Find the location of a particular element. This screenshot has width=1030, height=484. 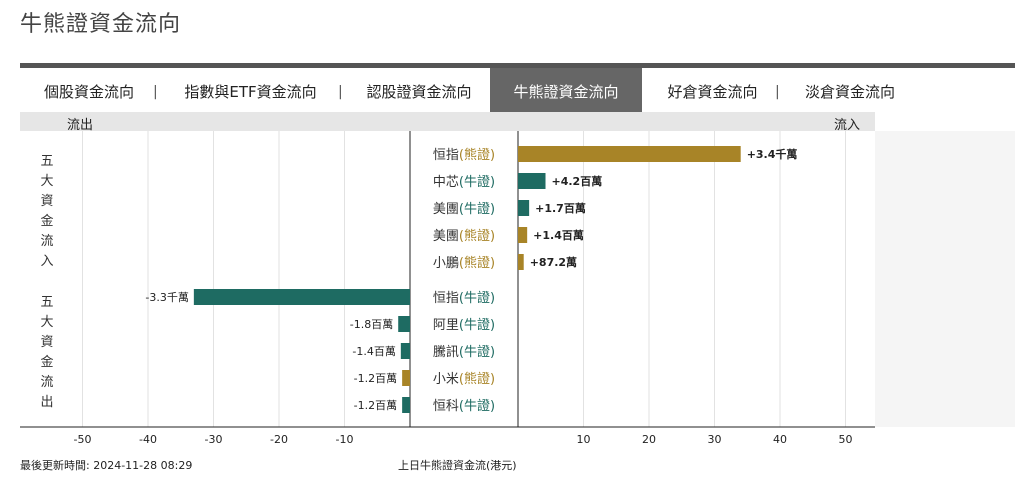

x-tick-label: -30 is located at coordinates (214, 439).